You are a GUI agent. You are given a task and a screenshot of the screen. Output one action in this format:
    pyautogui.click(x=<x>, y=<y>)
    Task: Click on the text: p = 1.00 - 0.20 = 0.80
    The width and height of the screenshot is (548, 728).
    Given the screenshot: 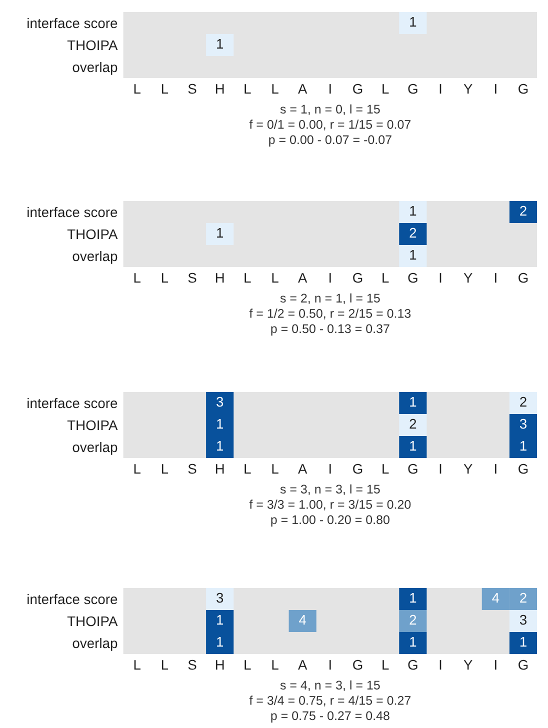 What is the action you would take?
    pyautogui.click(x=330, y=521)
    